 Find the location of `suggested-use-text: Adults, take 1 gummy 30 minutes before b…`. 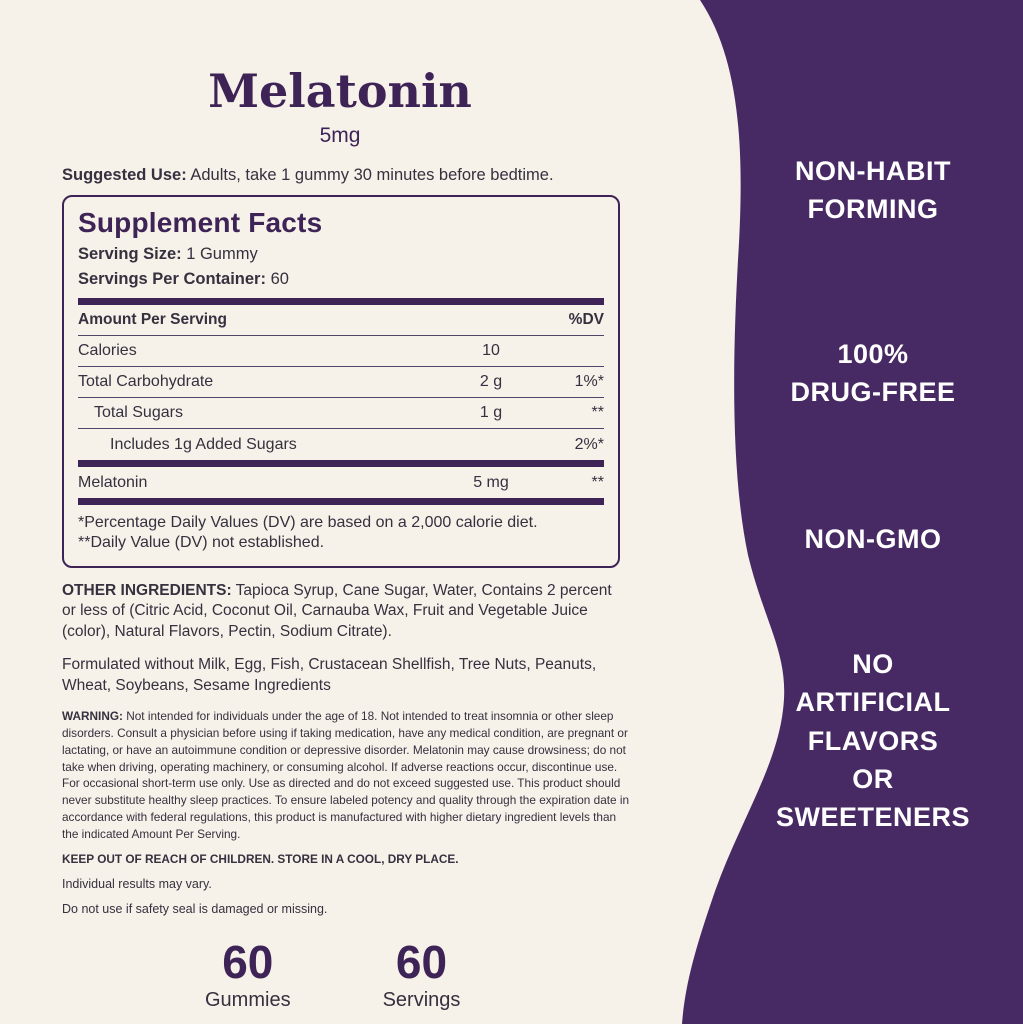

suggested-use-text: Adults, take 1 gummy 30 minutes before b… is located at coordinates (370, 175).